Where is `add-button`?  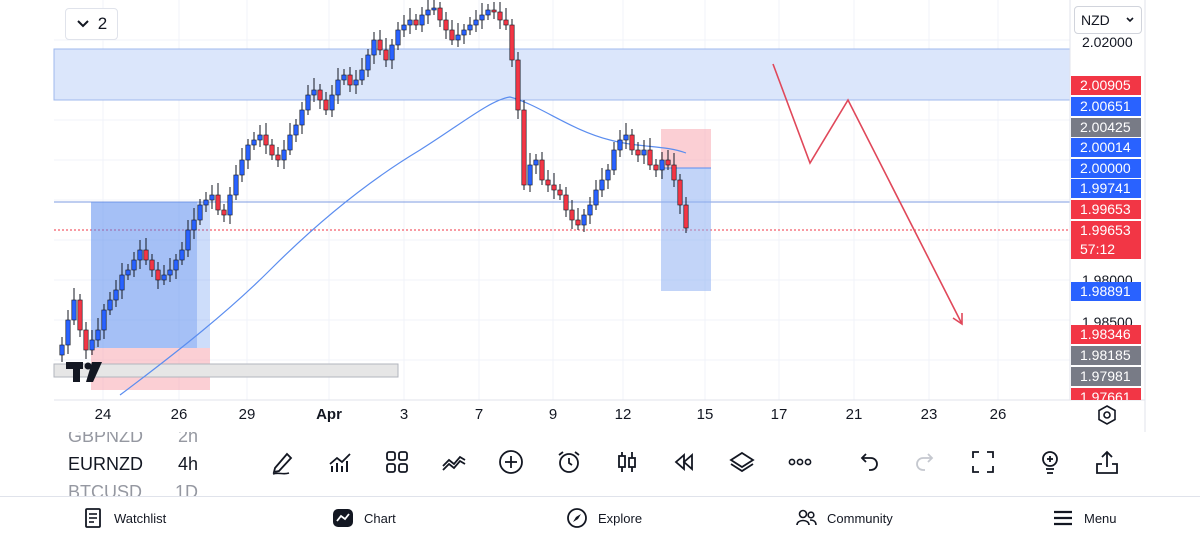 add-button is located at coordinates (511, 462).